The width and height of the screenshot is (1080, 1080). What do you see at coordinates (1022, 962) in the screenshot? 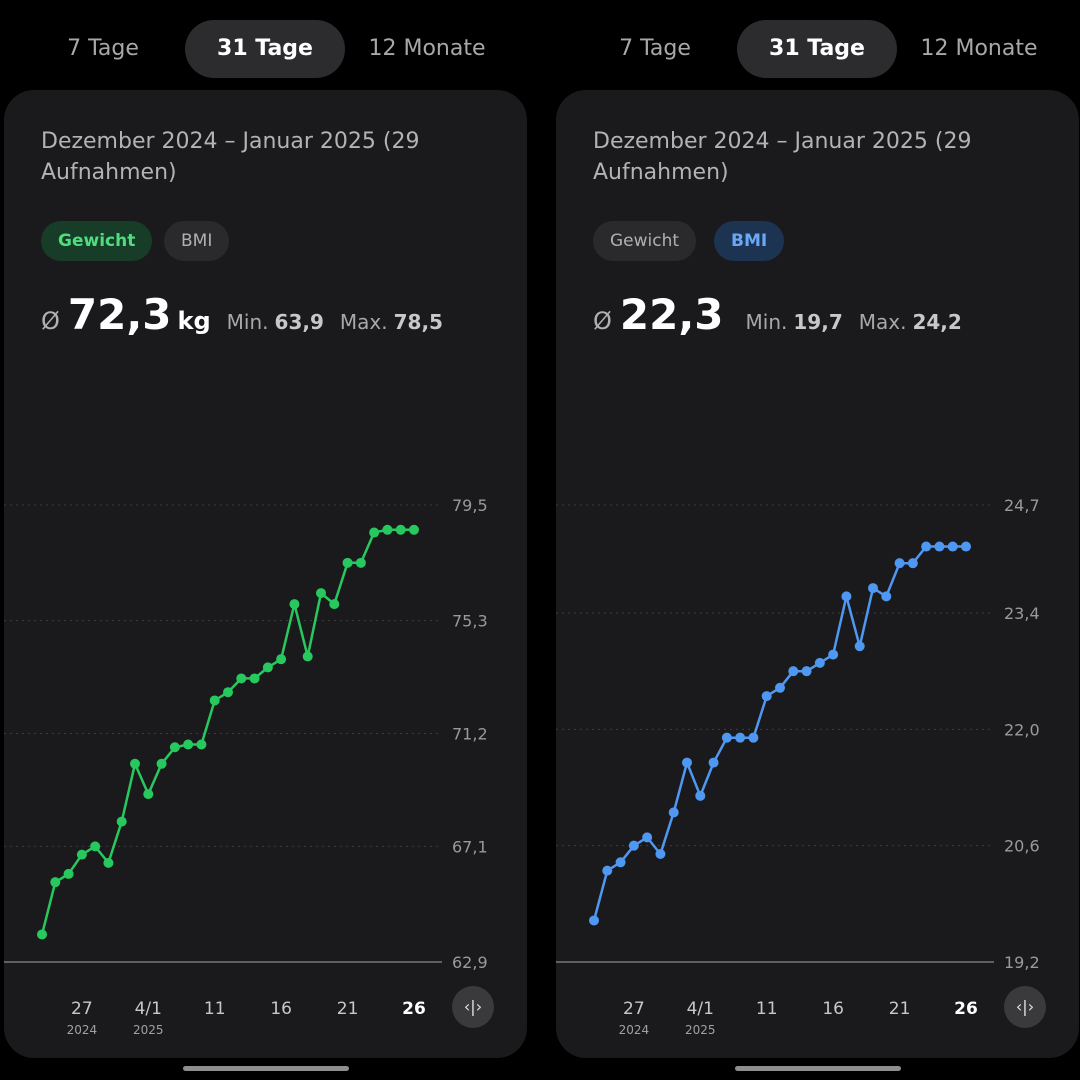
I see `y-tick-label: 19,2` at bounding box center [1022, 962].